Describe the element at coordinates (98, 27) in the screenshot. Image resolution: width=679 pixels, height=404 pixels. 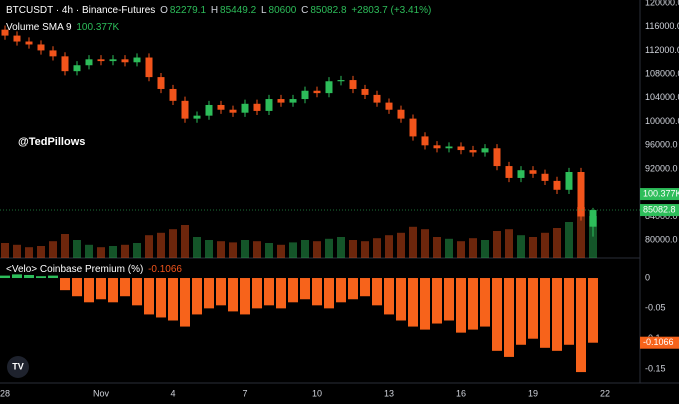
I see `volume-sma: 100.377K` at that location.